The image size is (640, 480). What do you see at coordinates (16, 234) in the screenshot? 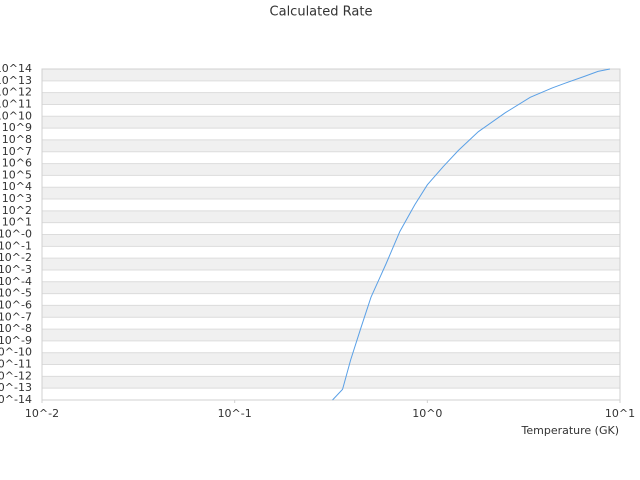
I see `y-tick-label: 10^-0` at bounding box center [16, 234].